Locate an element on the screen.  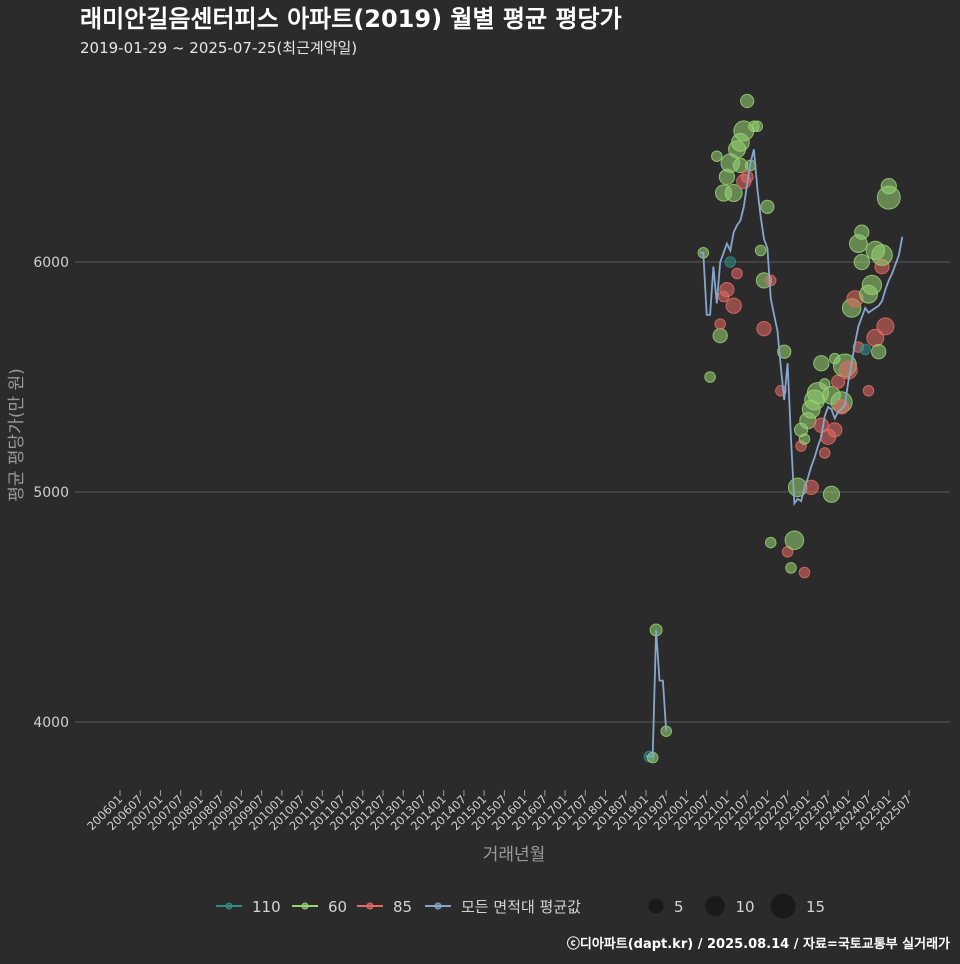
legend-size-label: 15 is located at coordinates (815, 907).